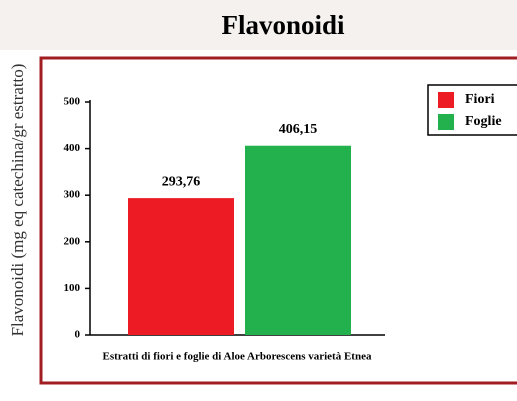 This screenshot has height=401, width=517. I want to click on header-background, so click(258, 25).